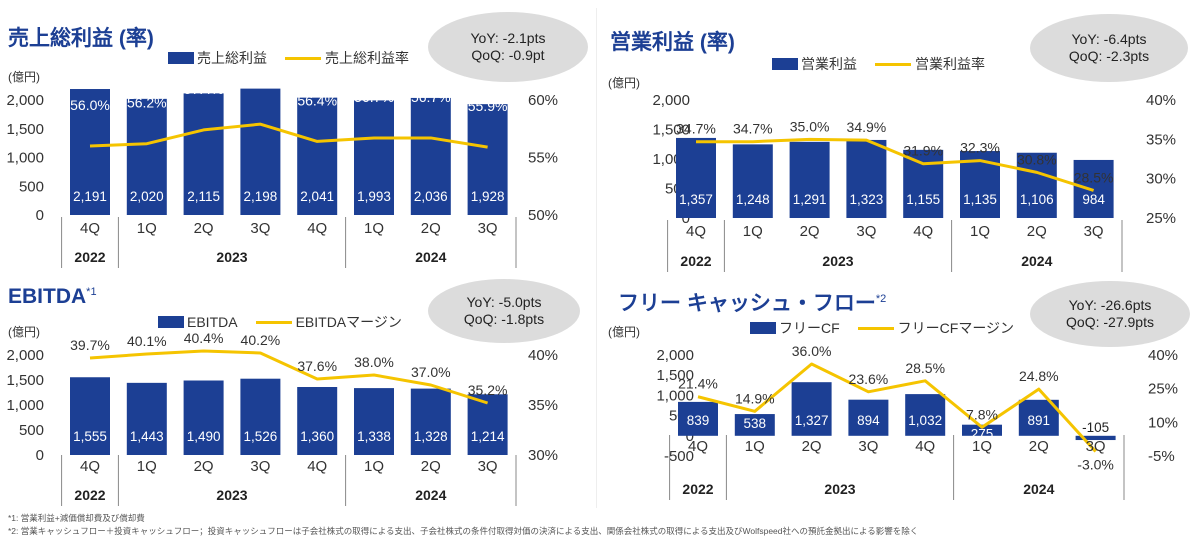 The height and width of the screenshot is (542, 1200). Describe the element at coordinates (508, 55) in the screenshot. I see `qoq-text: QoQ: -0.9pt` at that location.